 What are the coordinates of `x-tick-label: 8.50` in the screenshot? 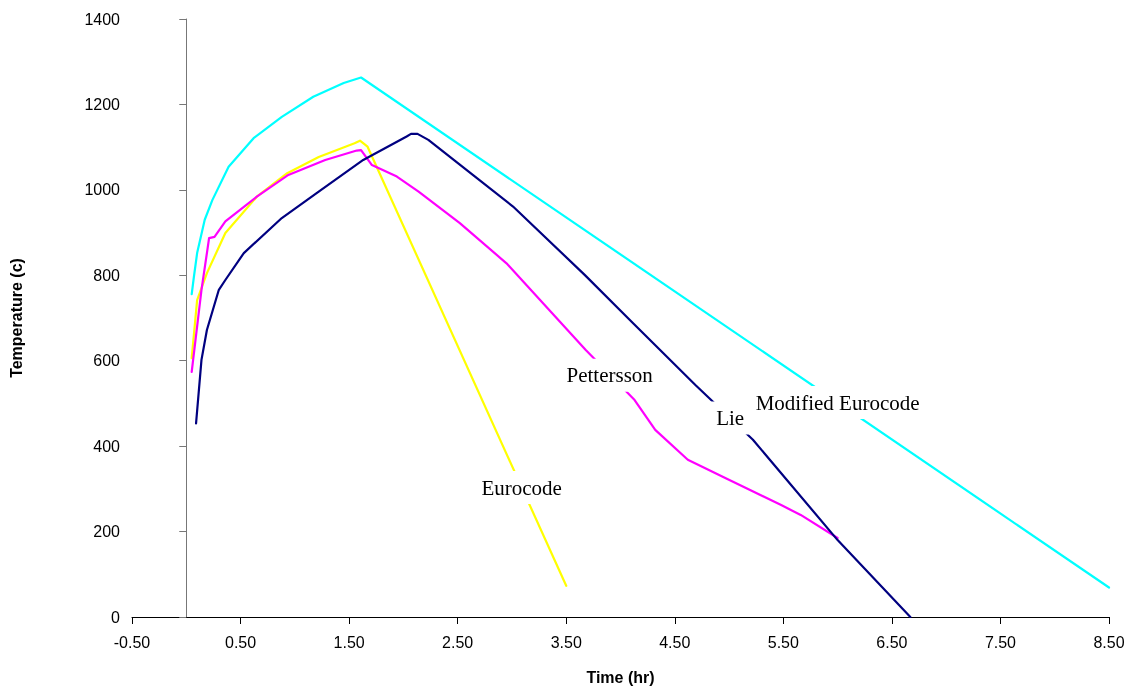 It's located at (1109, 642).